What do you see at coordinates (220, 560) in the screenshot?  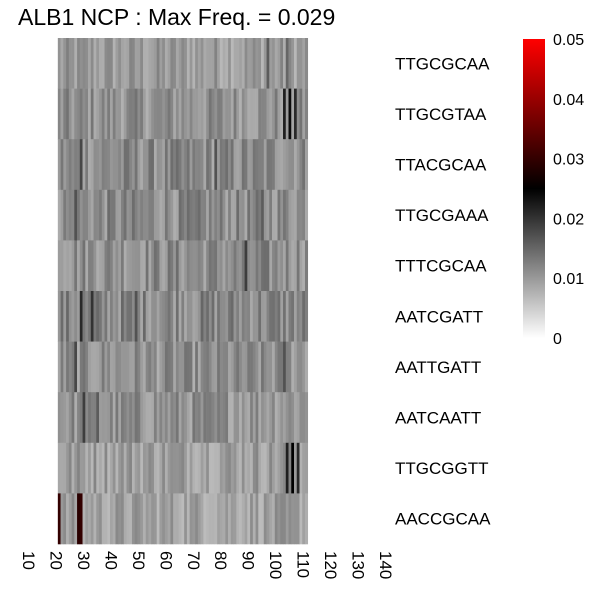 I see `x-tick-label: 80` at bounding box center [220, 560].